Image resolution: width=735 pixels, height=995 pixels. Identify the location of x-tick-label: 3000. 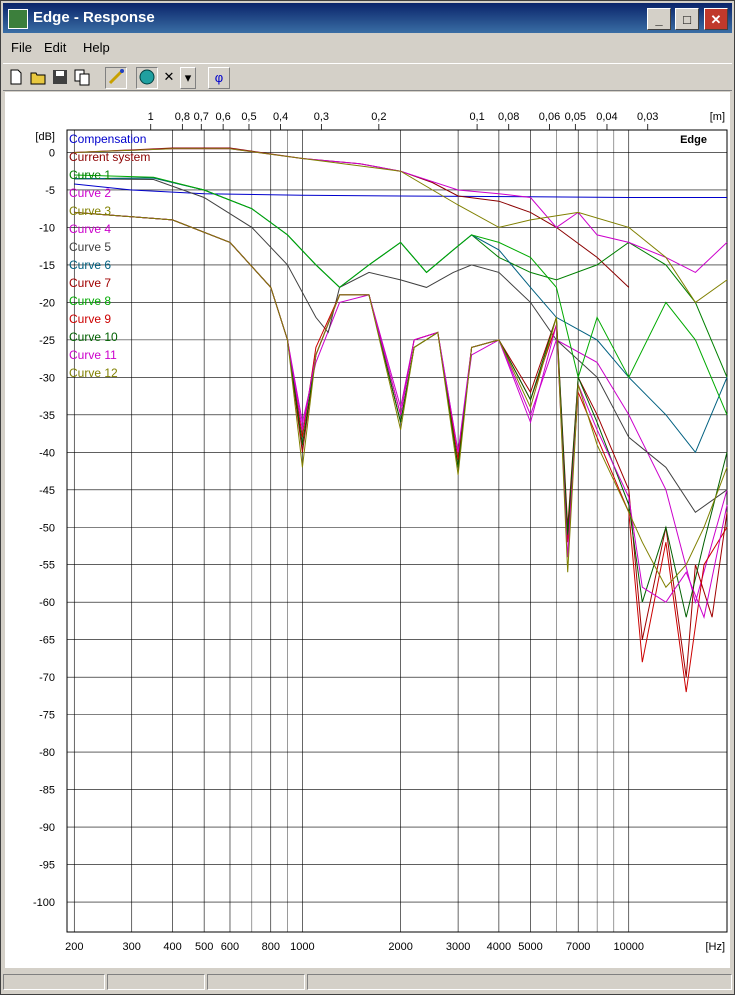
(458, 947).